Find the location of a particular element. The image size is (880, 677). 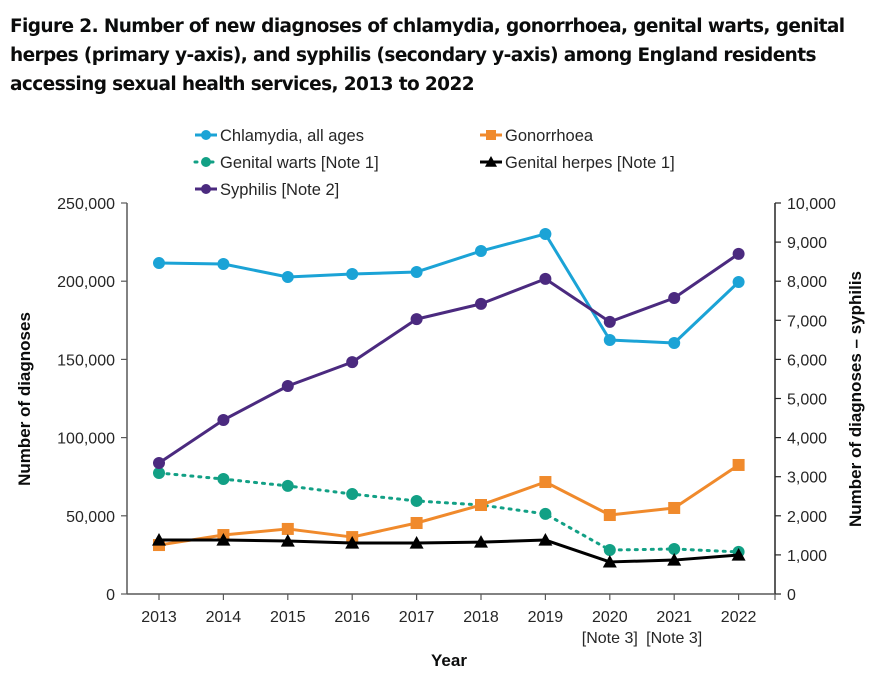

legend-item: Genital herpes [Note 1] is located at coordinates (577, 163).